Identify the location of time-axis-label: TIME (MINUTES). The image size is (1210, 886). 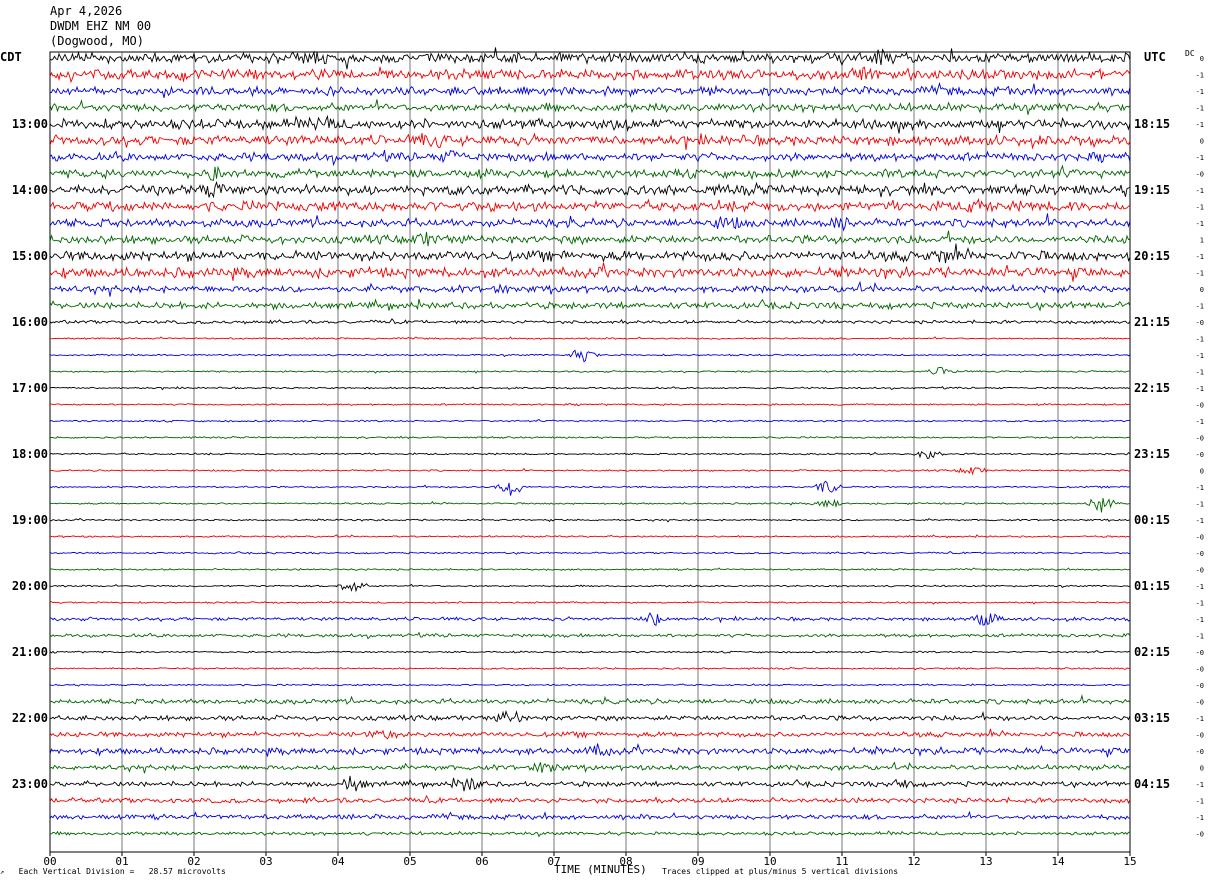
(600, 869).